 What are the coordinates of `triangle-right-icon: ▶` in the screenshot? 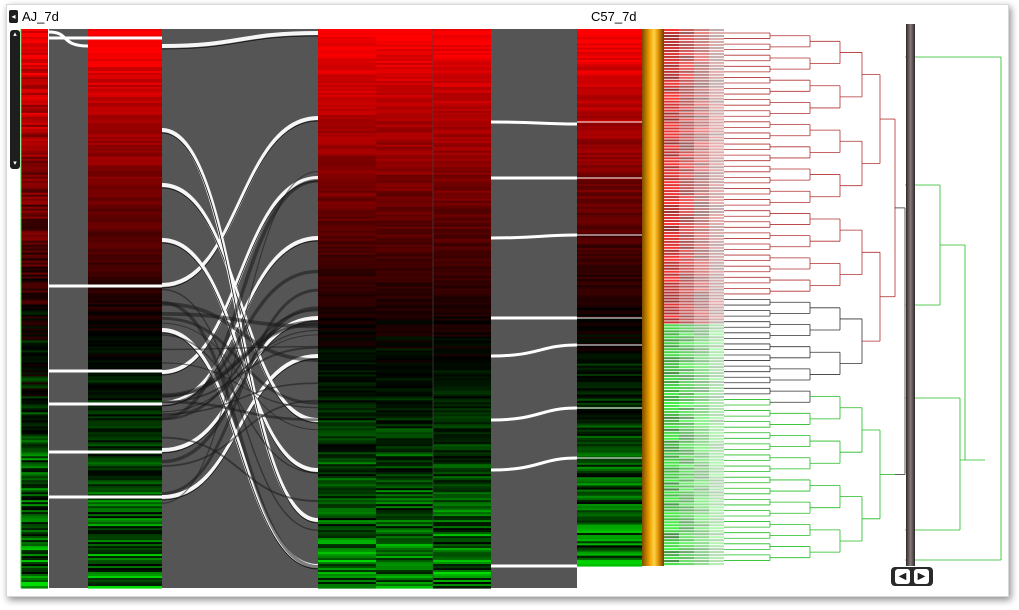 It's located at (921, 576).